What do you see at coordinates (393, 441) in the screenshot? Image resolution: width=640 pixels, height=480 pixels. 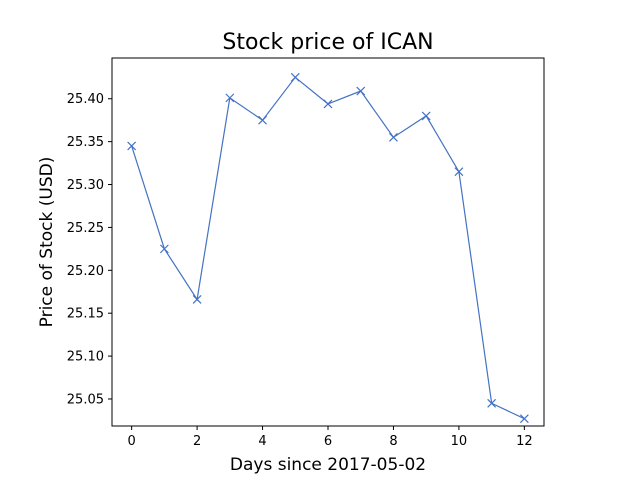 I see `x-tick-label-4: 8` at bounding box center [393, 441].